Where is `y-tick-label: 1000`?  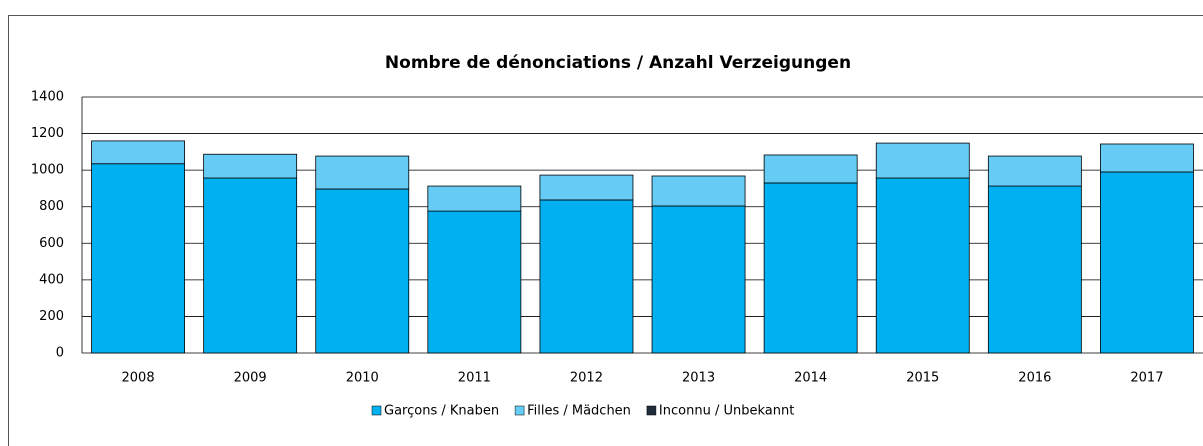
y-tick-label: 1000 is located at coordinates (47, 170).